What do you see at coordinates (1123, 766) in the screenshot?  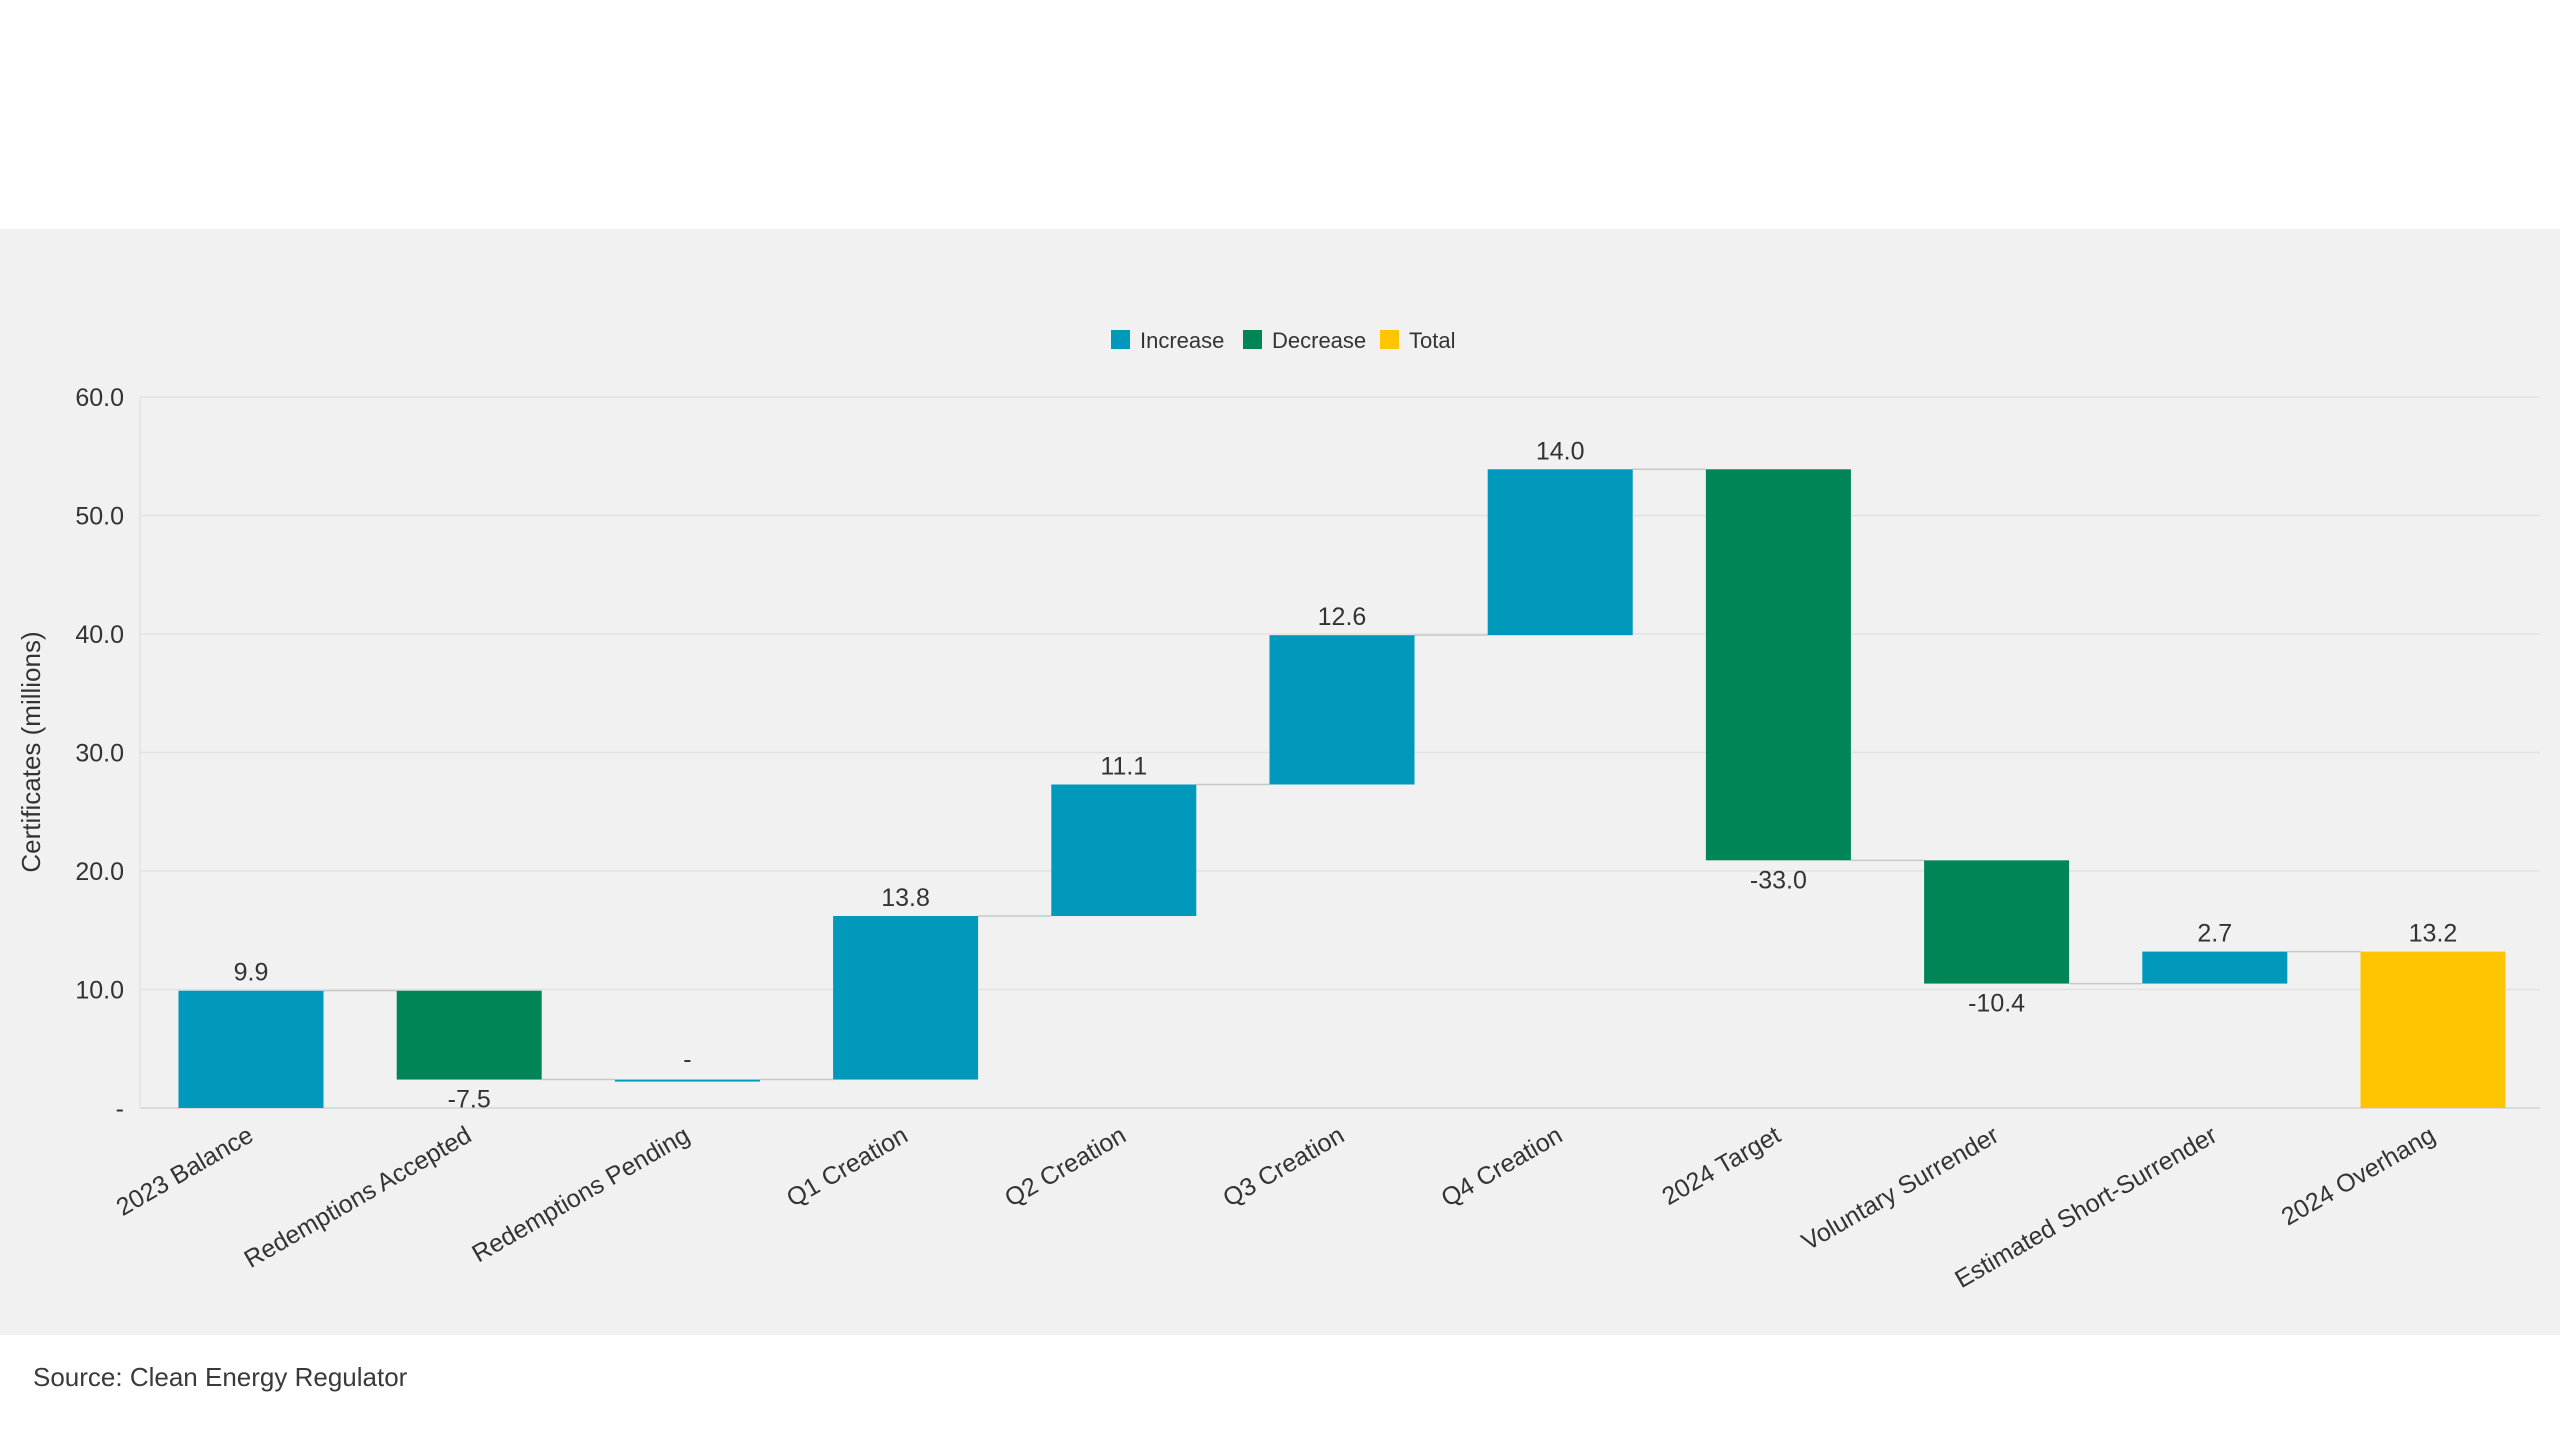 I see `data-label: 11.1` at bounding box center [1123, 766].